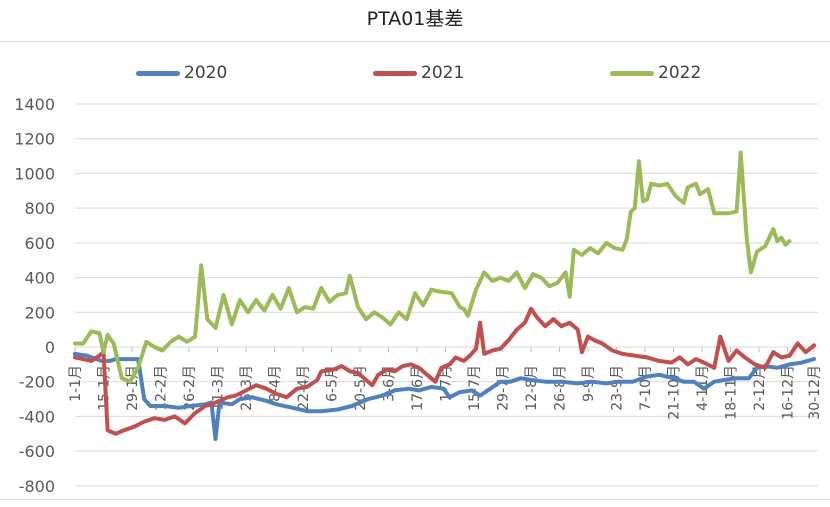 Image resolution: width=830 pixels, height=507 pixels. What do you see at coordinates (333, 383) in the screenshot?
I see `x-tick-label: 6-5月` at bounding box center [333, 383].